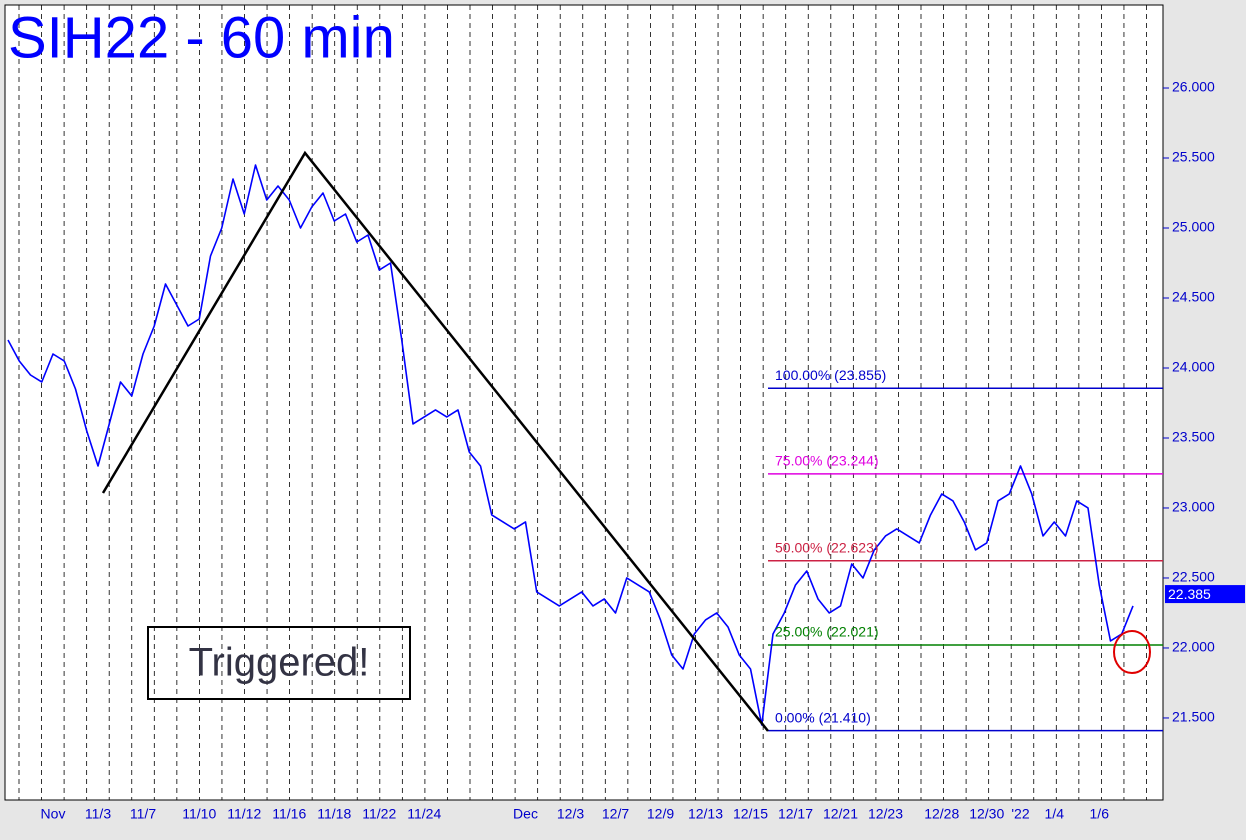 The image size is (1246, 840). What do you see at coordinates (830, 375) in the screenshot?
I see `fib-label: 100.00% (23.855)` at bounding box center [830, 375].